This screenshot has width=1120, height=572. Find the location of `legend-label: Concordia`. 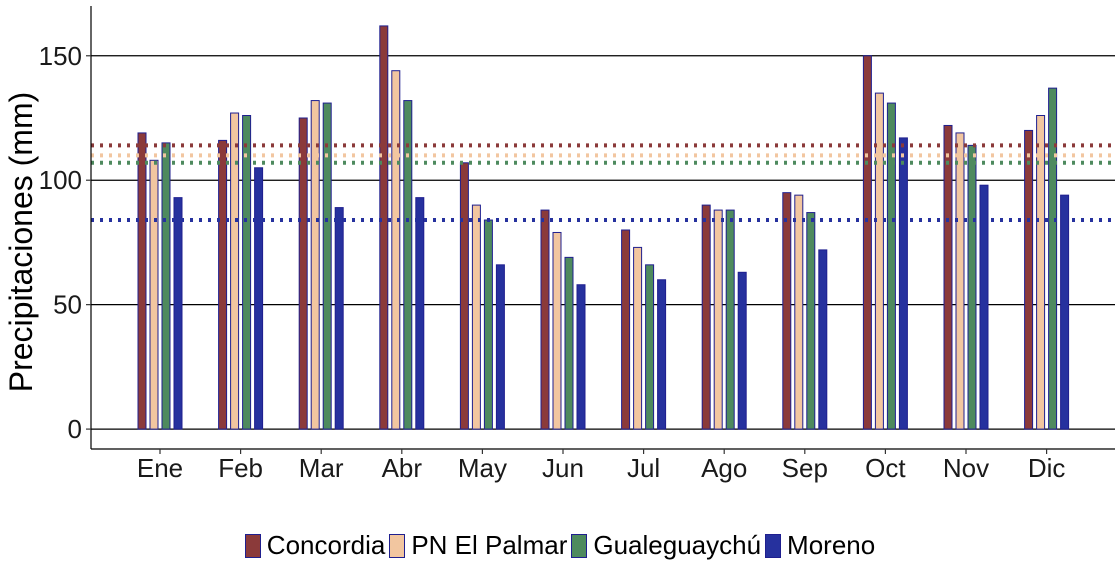

legend-label: Concordia is located at coordinates (326, 545).